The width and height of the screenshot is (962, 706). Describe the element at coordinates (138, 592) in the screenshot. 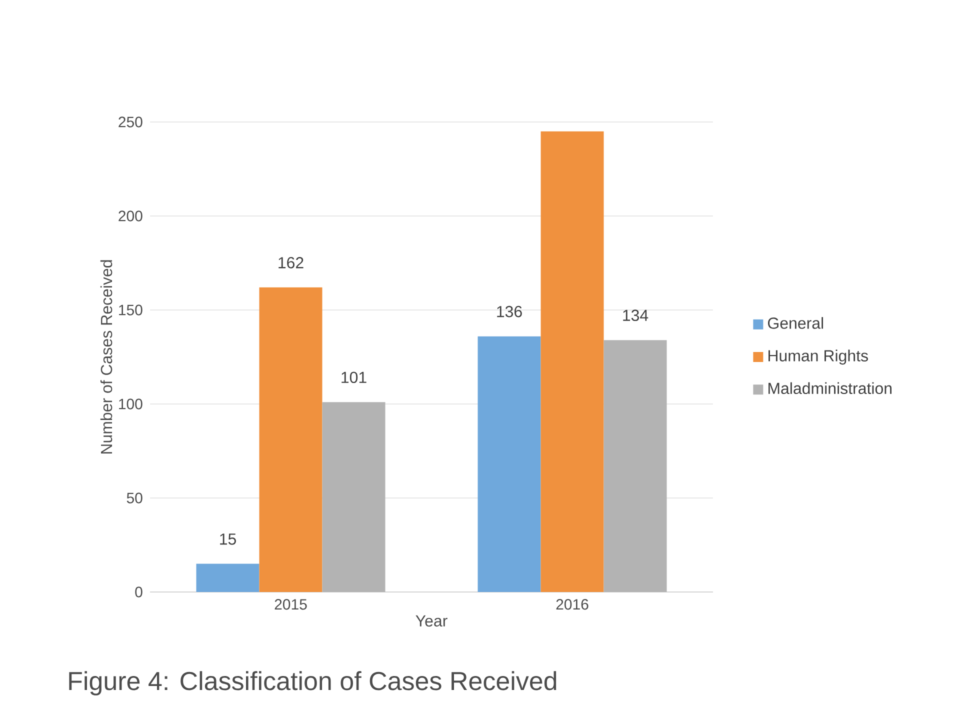

I see `y-tick-label: 0` at that location.